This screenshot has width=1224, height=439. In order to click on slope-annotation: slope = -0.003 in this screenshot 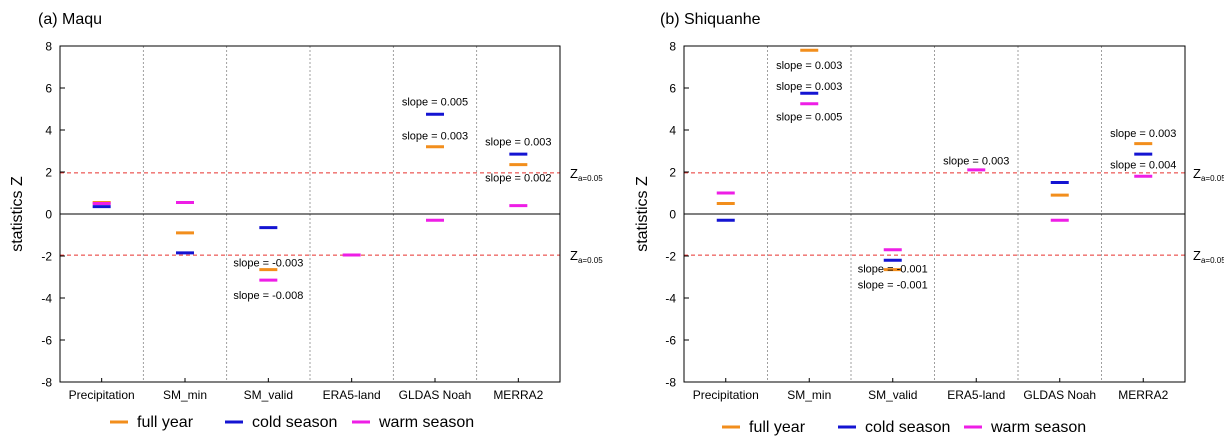, I will do `click(268, 263)`.